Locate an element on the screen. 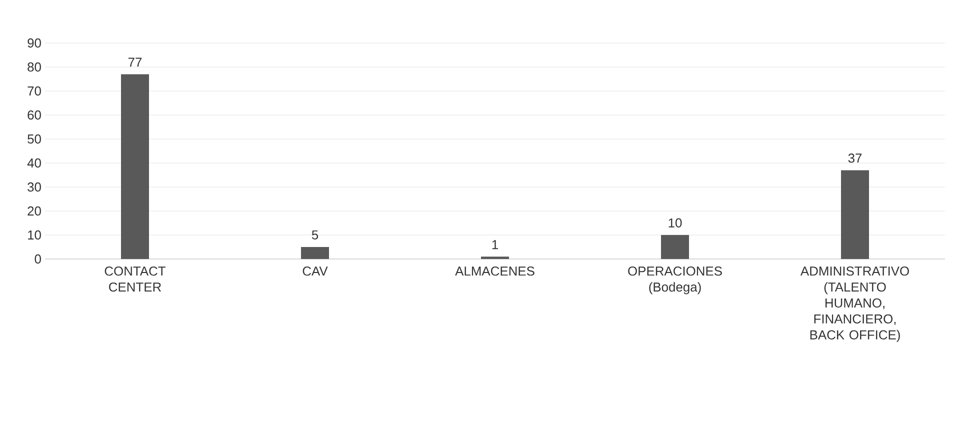  y-tick-label: 40 is located at coordinates (34, 163).